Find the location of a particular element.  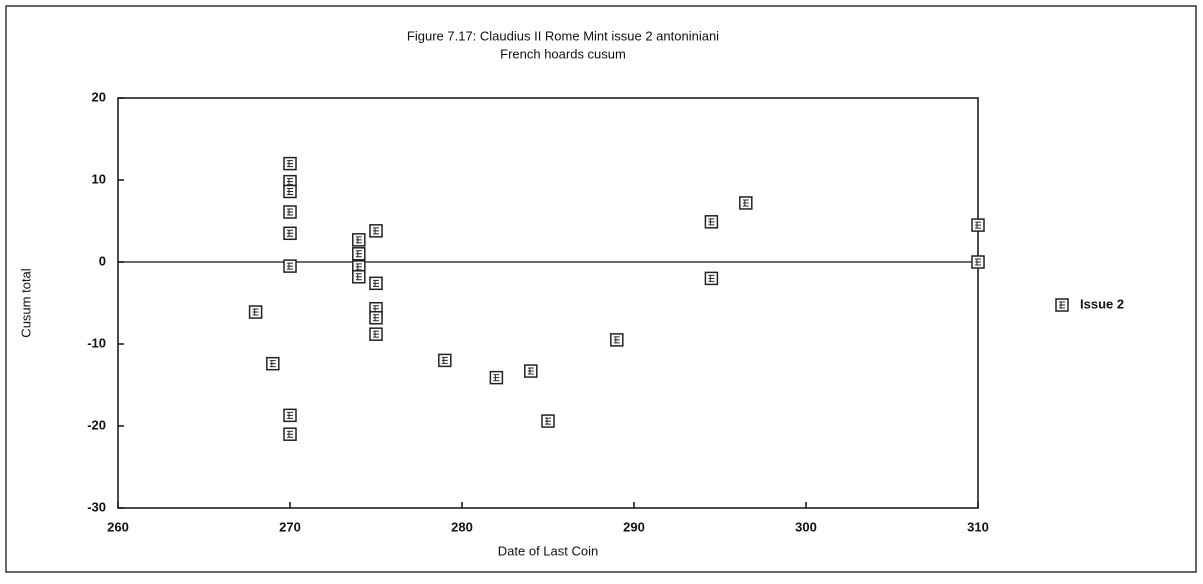

y-tick-label: -20 is located at coordinates (96, 424).